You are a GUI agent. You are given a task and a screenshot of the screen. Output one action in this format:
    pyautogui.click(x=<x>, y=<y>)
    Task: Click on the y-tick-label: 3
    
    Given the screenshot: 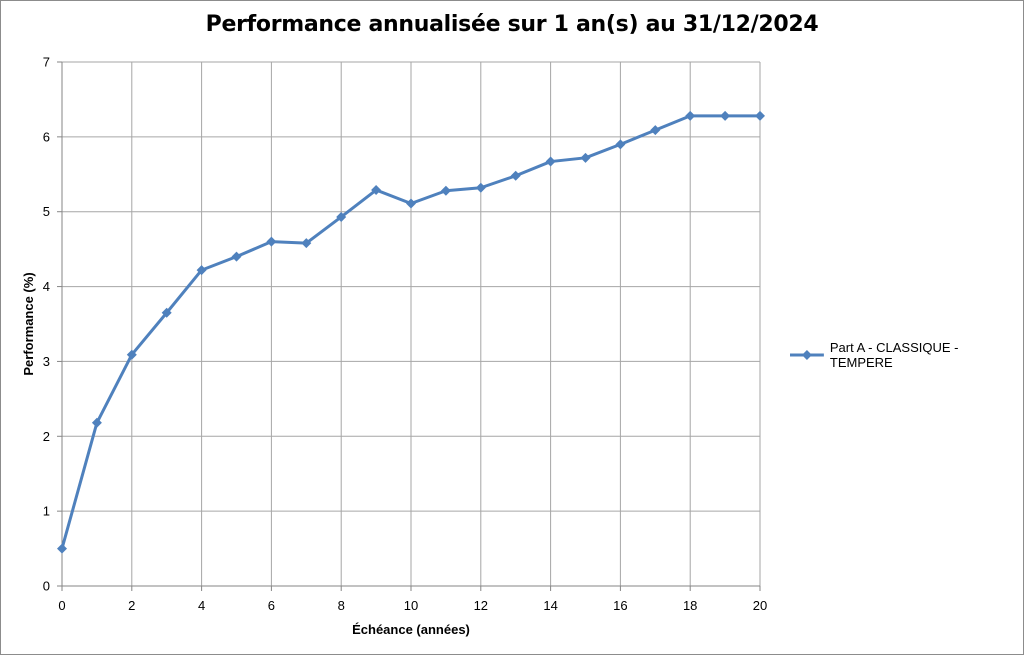 What is the action you would take?
    pyautogui.click(x=46, y=361)
    